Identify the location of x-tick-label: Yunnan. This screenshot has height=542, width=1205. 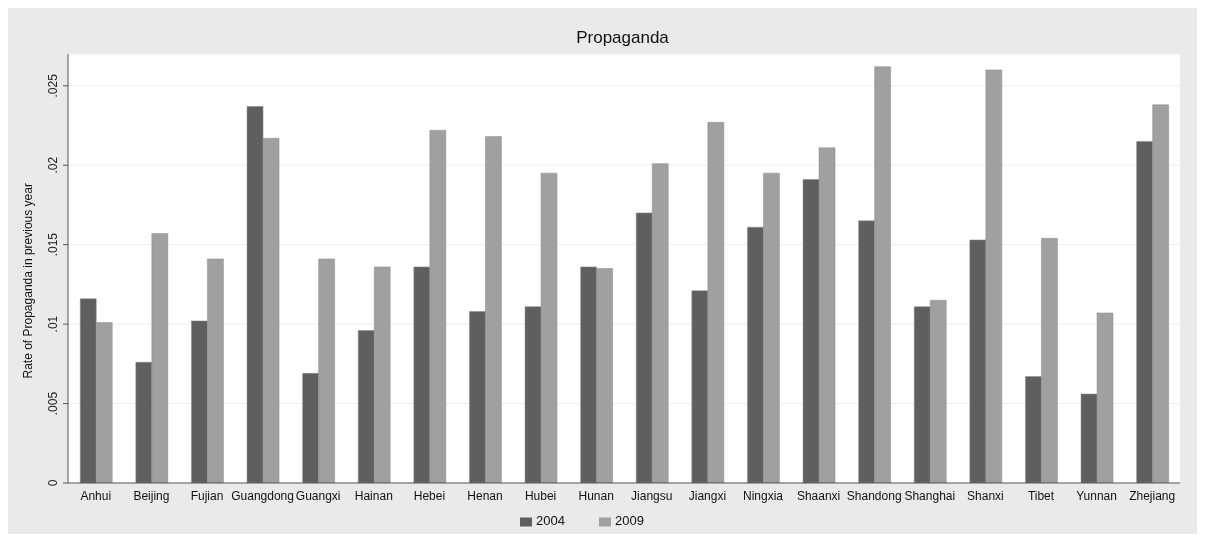
(1096, 495).